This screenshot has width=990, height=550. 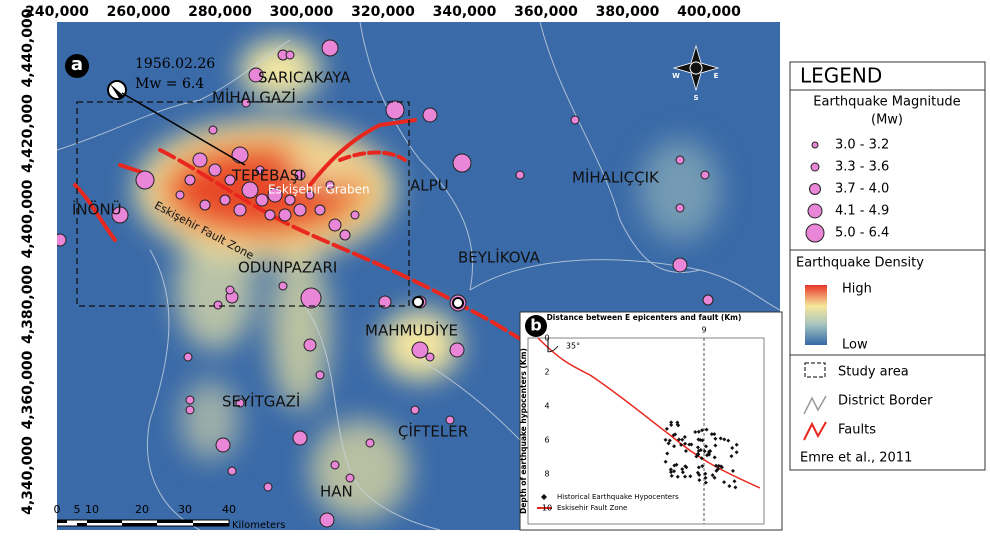 I want to click on legend-subtitle-unit: (Mw), so click(x=887, y=120).